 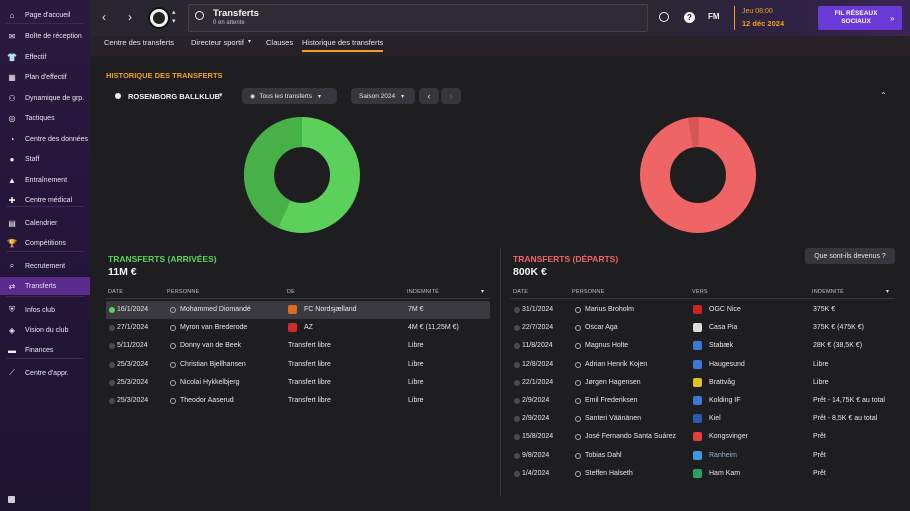 I want to click on sidebar-divider, so click(x=45, y=358).